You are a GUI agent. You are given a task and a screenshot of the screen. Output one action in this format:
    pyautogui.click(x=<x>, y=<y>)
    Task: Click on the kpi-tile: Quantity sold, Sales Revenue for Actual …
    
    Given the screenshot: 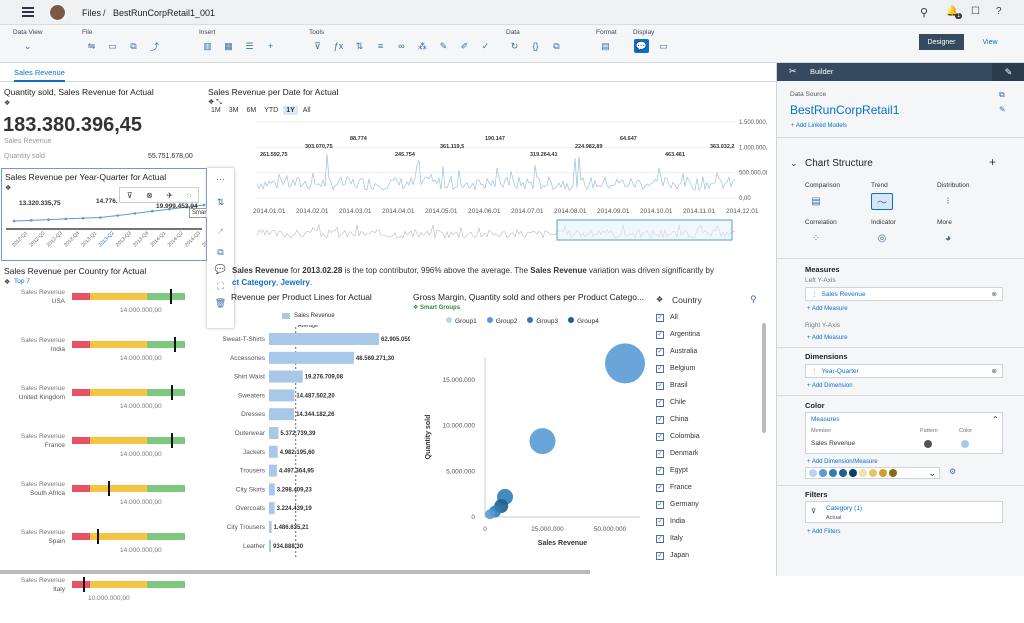 What is the action you would take?
    pyautogui.click(x=101, y=125)
    